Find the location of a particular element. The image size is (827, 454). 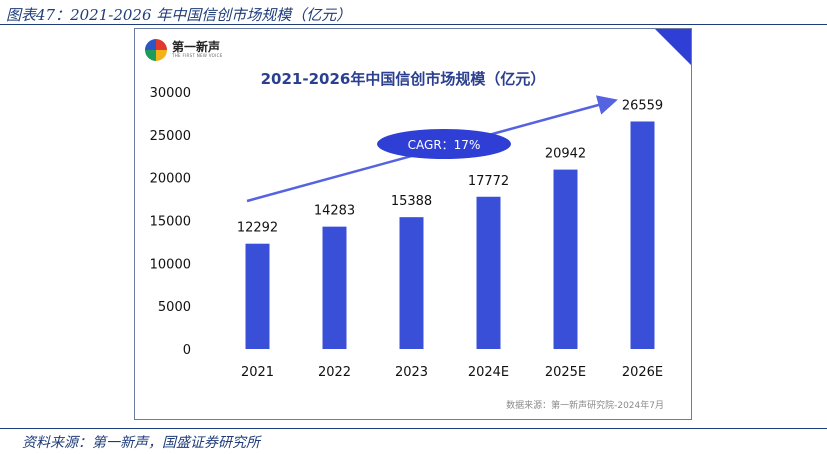

y-tick-label: 0 is located at coordinates (187, 350).